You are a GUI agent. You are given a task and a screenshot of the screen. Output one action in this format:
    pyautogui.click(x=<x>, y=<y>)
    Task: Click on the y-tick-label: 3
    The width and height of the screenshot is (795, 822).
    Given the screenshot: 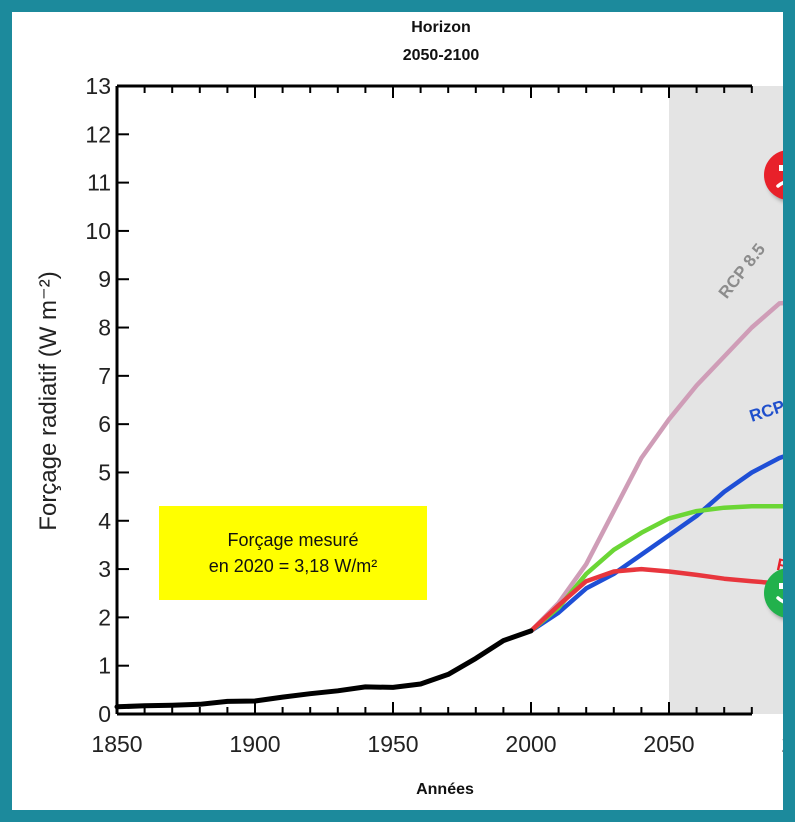 What is the action you would take?
    pyautogui.click(x=104, y=569)
    